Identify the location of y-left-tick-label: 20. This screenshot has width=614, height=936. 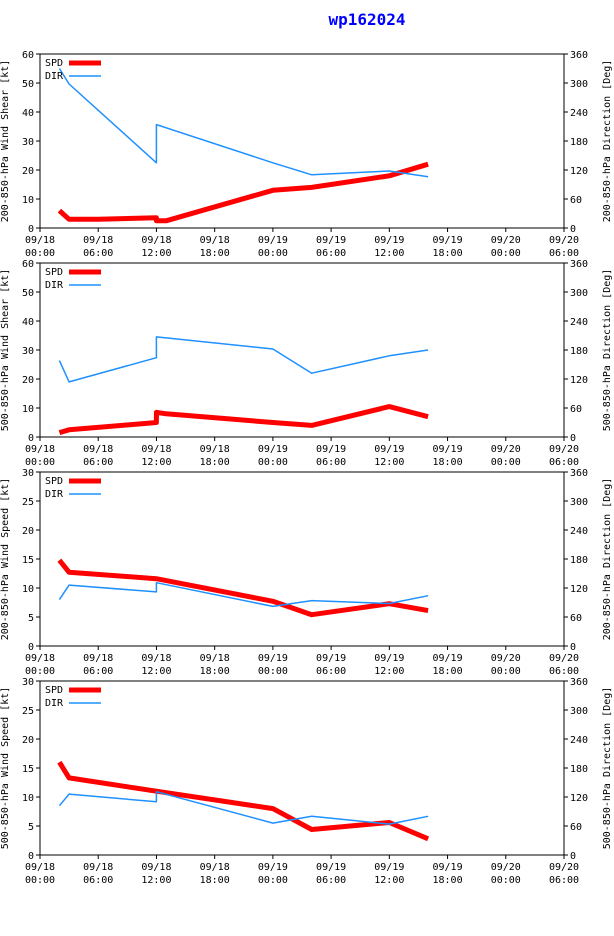
(28, 380).